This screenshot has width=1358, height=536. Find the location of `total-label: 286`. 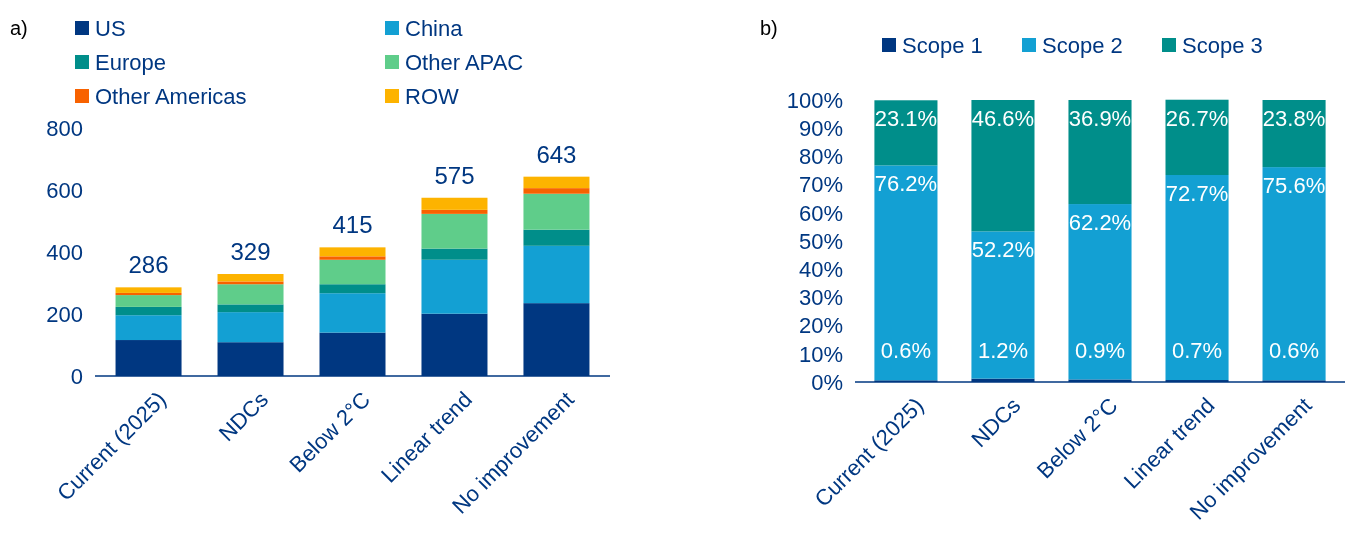

total-label: 286 is located at coordinates (148, 265).